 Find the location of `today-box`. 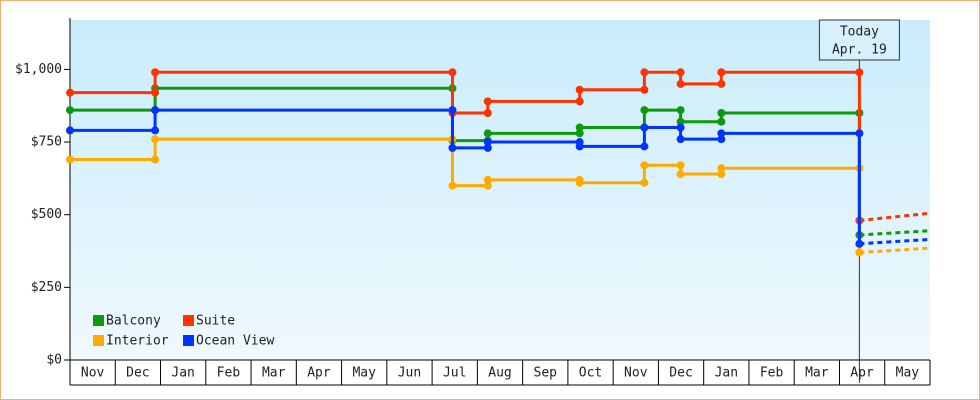

today-box is located at coordinates (859, 40).